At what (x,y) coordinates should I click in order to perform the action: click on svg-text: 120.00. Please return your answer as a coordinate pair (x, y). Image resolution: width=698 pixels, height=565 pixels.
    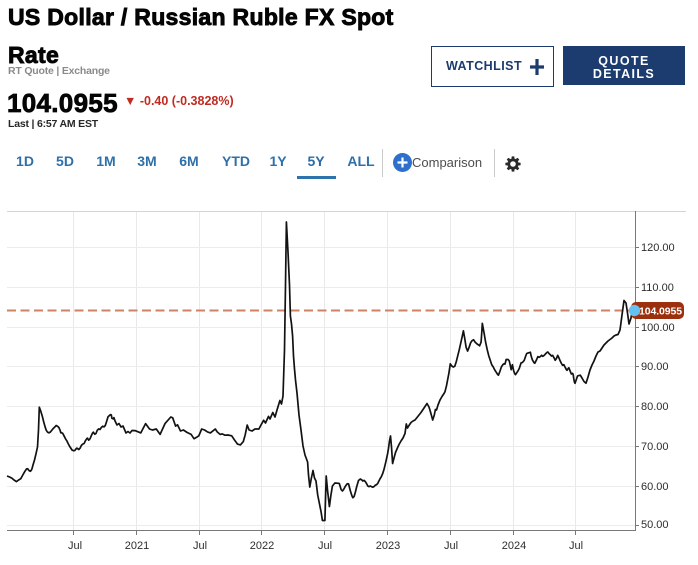
    Looking at the image, I should click on (658, 248).